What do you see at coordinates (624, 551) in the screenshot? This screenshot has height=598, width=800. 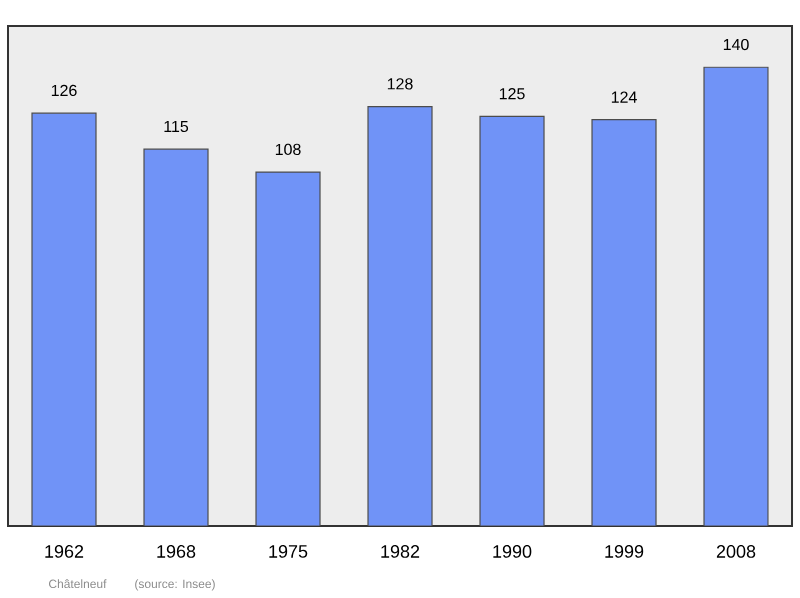 I see `x-tick-label: 1999` at bounding box center [624, 551].